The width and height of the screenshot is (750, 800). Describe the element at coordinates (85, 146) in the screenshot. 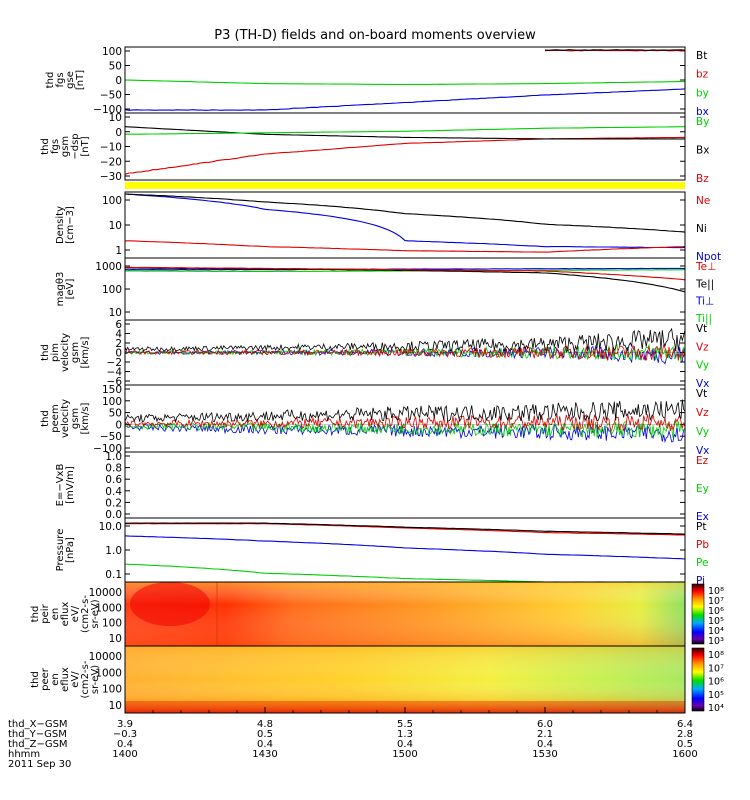

I see `ylabel-fgs-gsm-4: [nT]` at that location.